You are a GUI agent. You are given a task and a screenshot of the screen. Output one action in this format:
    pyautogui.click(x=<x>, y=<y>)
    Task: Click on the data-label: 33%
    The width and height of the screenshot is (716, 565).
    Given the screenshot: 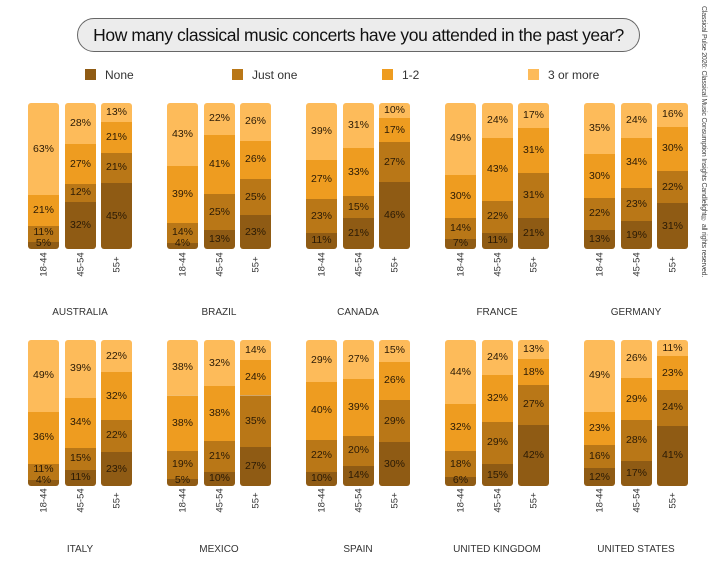 What is the action you would take?
    pyautogui.click(x=358, y=171)
    